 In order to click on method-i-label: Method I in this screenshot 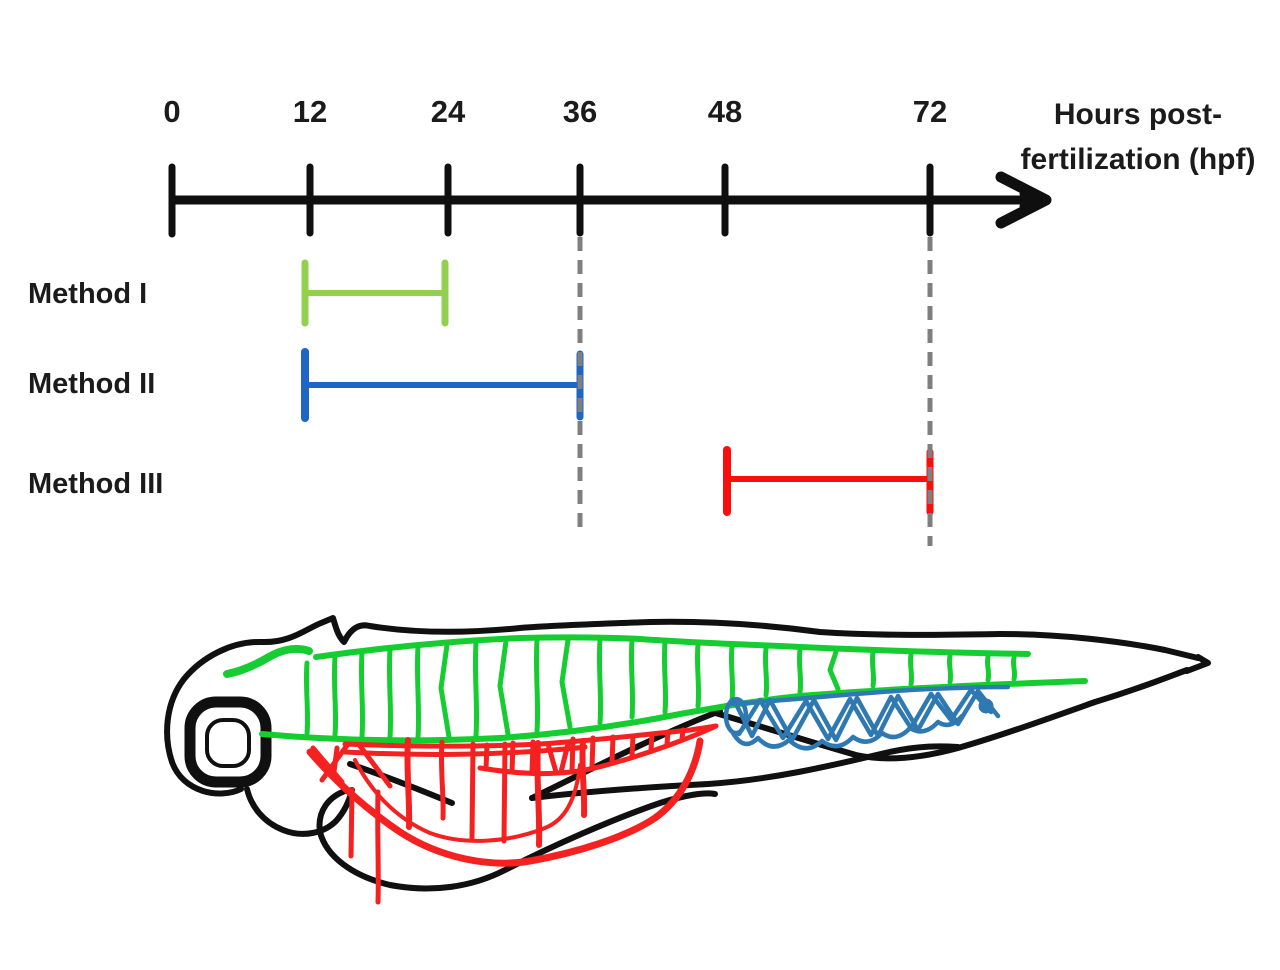, I will do `click(88, 294)`.